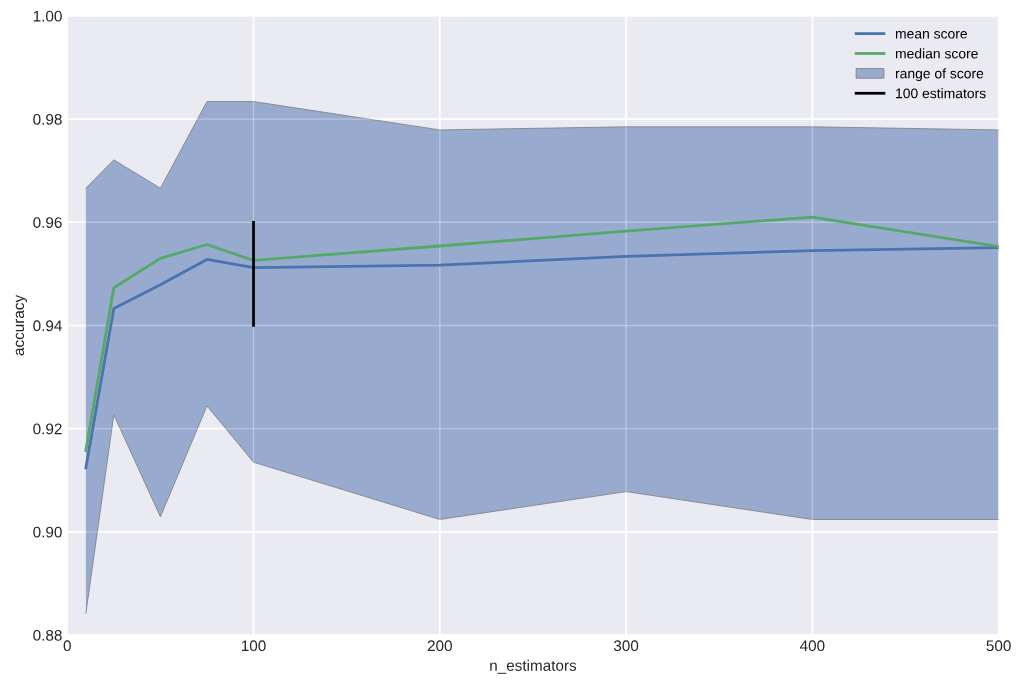 This screenshot has height=691, width=1019. I want to click on x-tick-label: 0, so click(67, 646).